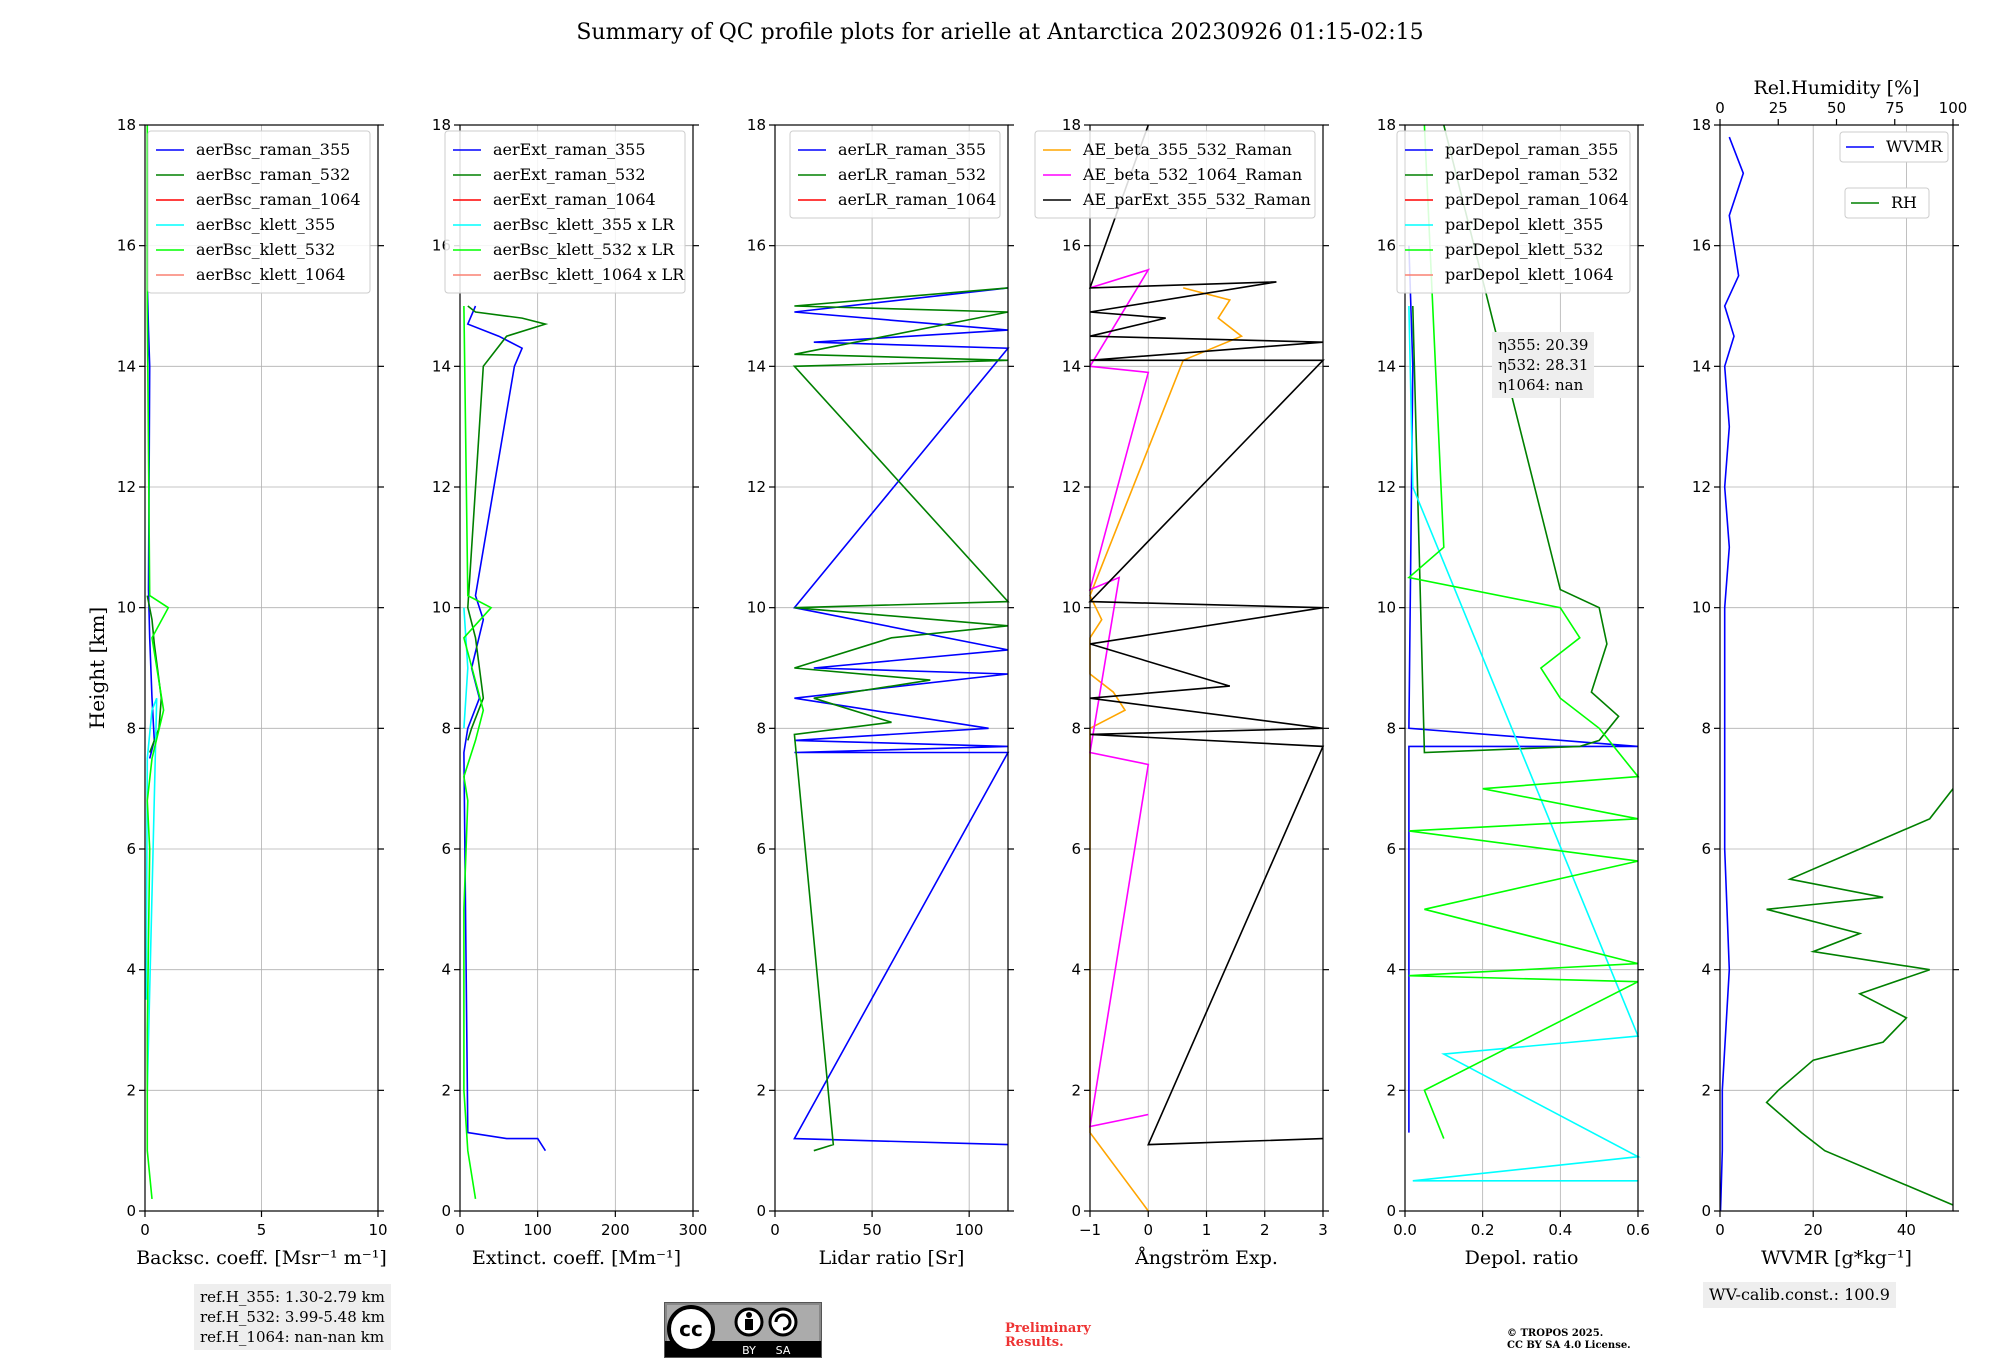 The height and width of the screenshot is (1361, 2000). What do you see at coordinates (1531, 149) in the screenshot?
I see `legend-label: parDepol_raman_355` at bounding box center [1531, 149].